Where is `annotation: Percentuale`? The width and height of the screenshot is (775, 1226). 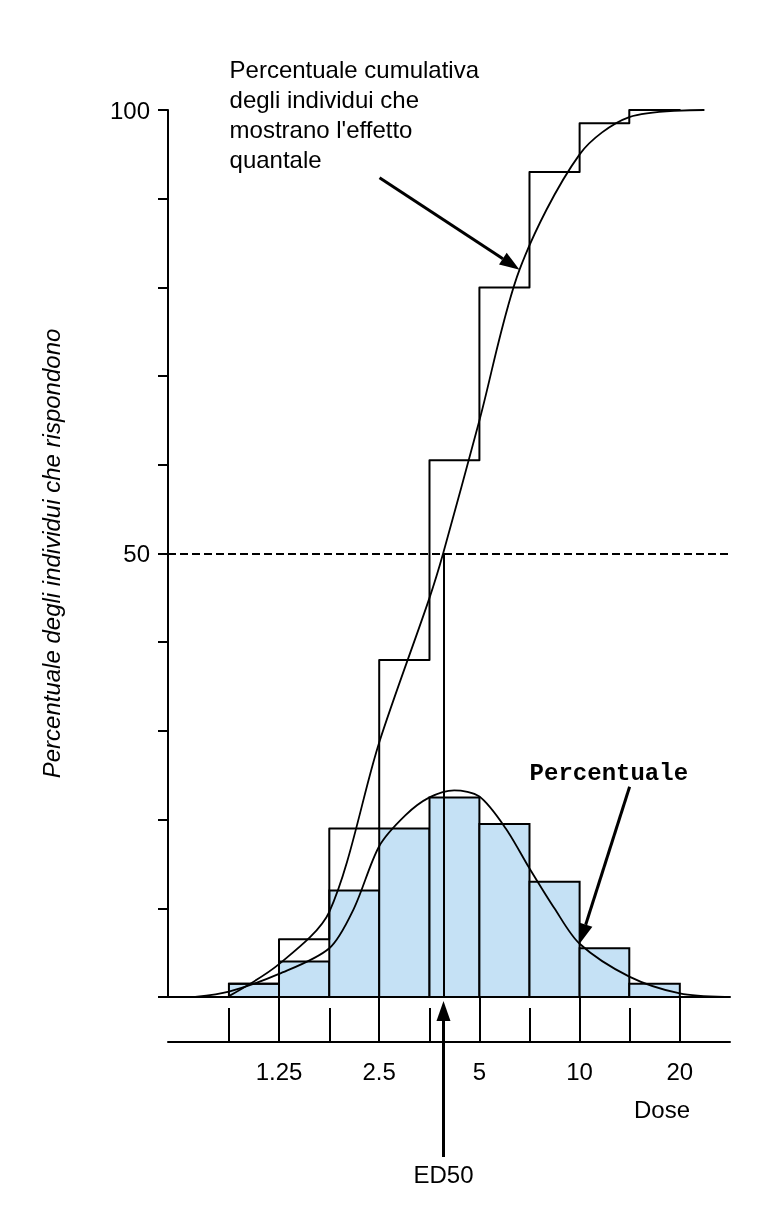
annotation: Percentuale is located at coordinates (609, 774).